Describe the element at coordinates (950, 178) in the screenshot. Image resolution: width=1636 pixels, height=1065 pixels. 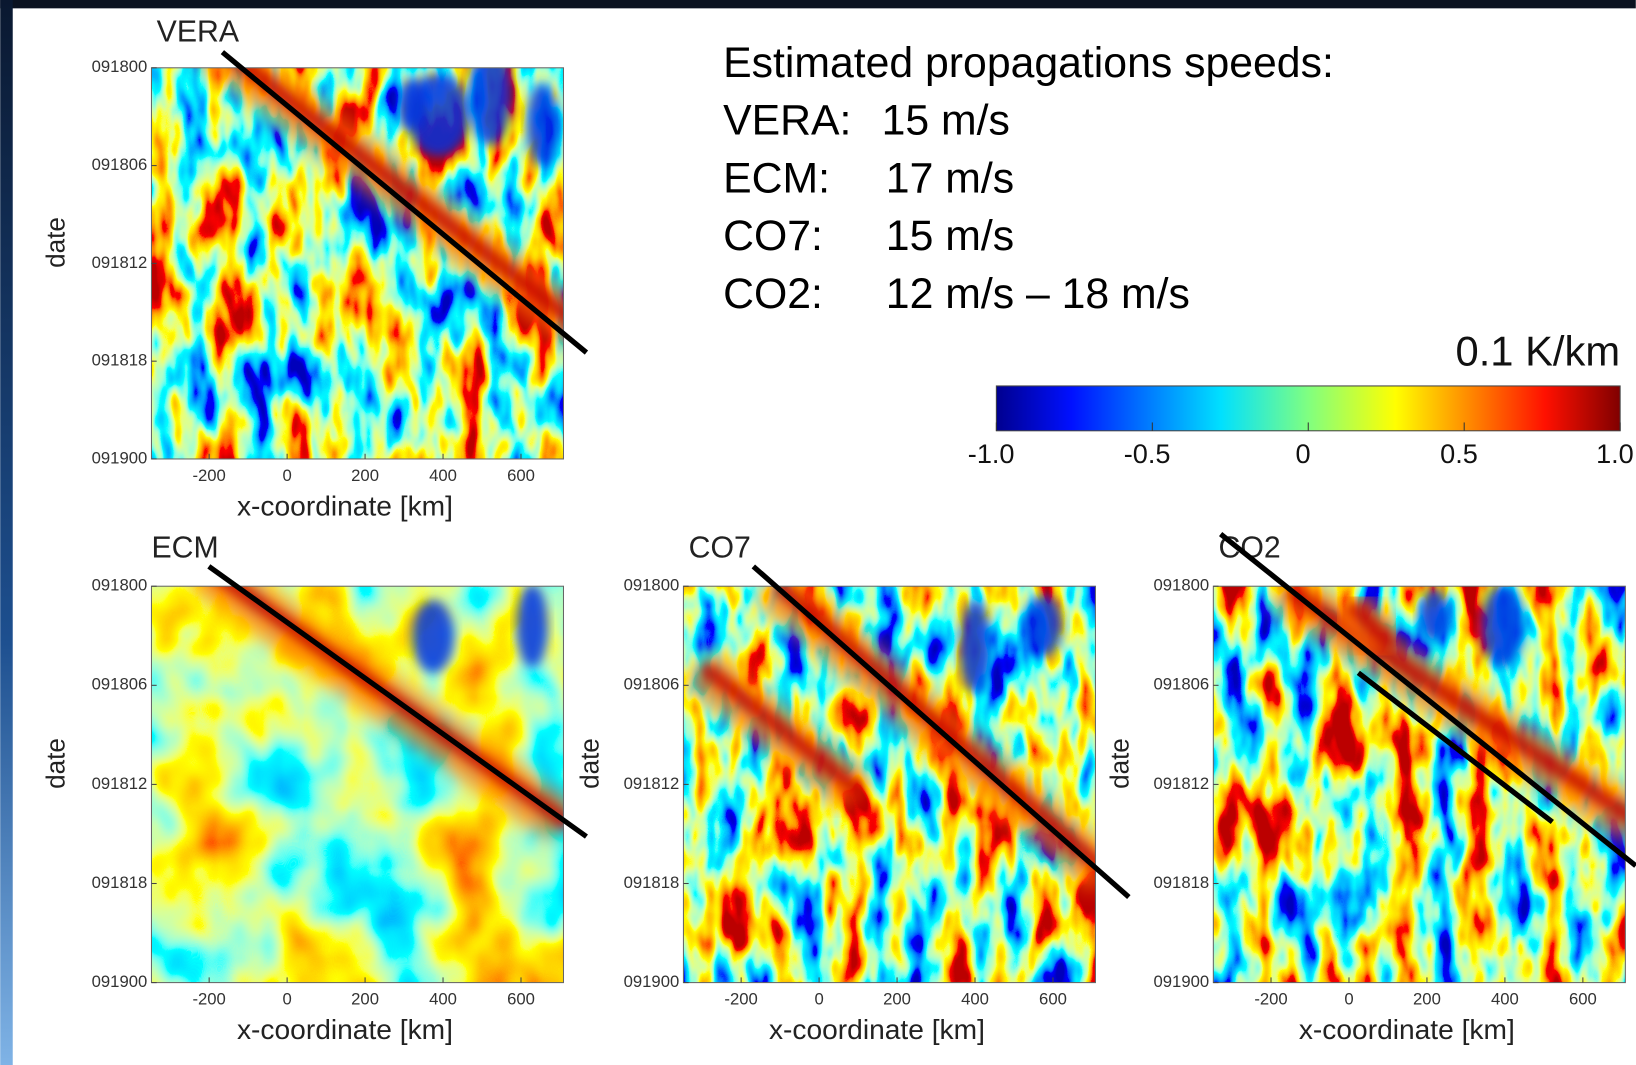
I see `speed-value: 17 m/s` at that location.